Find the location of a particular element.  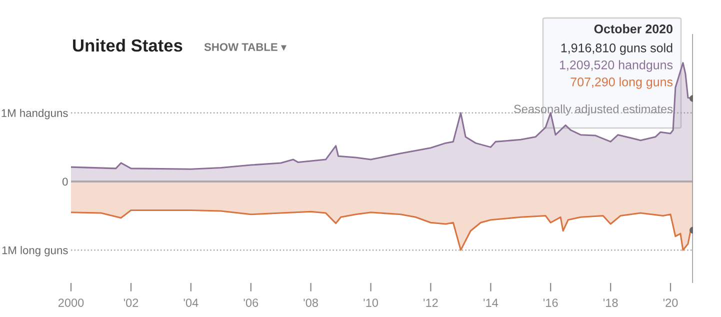

x-tick-label: '08 is located at coordinates (311, 302).